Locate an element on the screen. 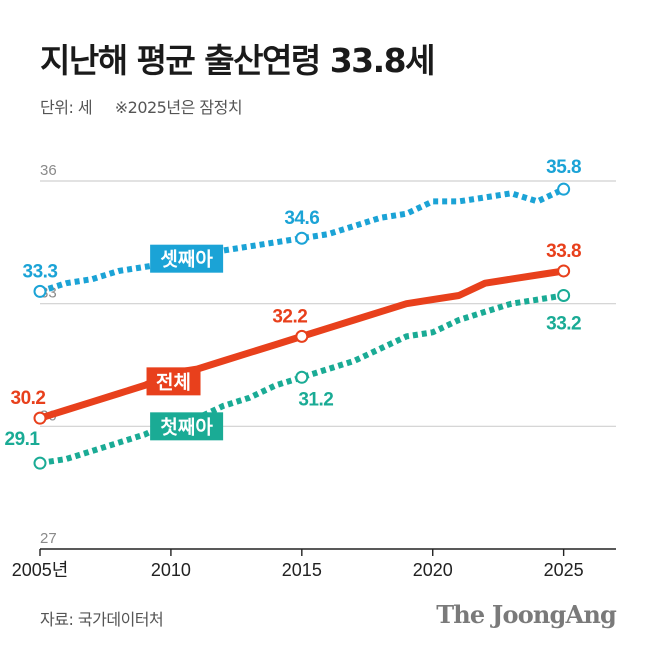 The width and height of the screenshot is (658, 653). series-tag-box-third is located at coordinates (187, 258).